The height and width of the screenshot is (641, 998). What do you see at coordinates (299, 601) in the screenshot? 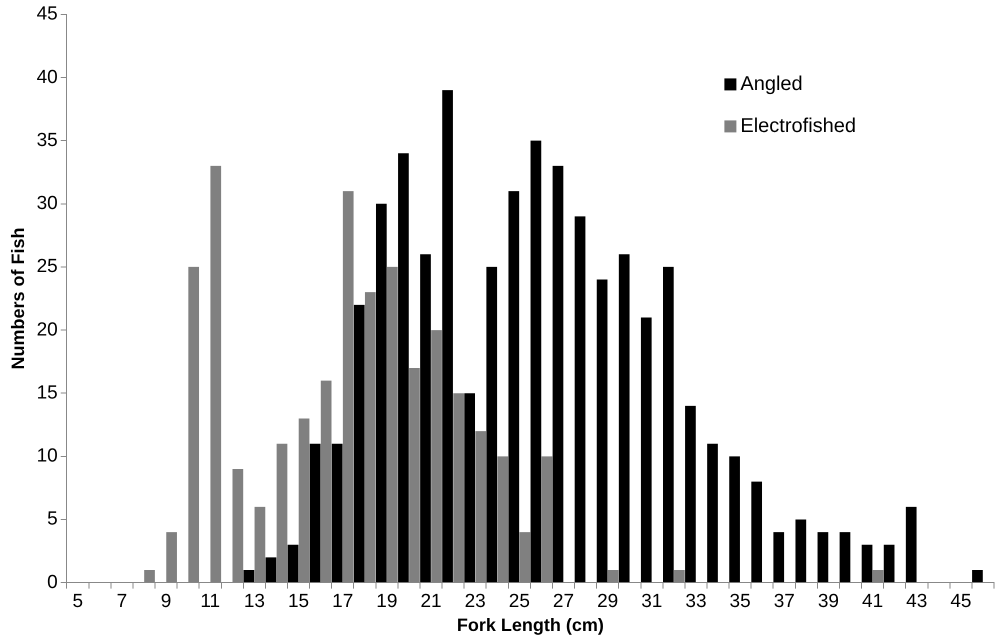
I see `x-tick-label: 15` at bounding box center [299, 601].